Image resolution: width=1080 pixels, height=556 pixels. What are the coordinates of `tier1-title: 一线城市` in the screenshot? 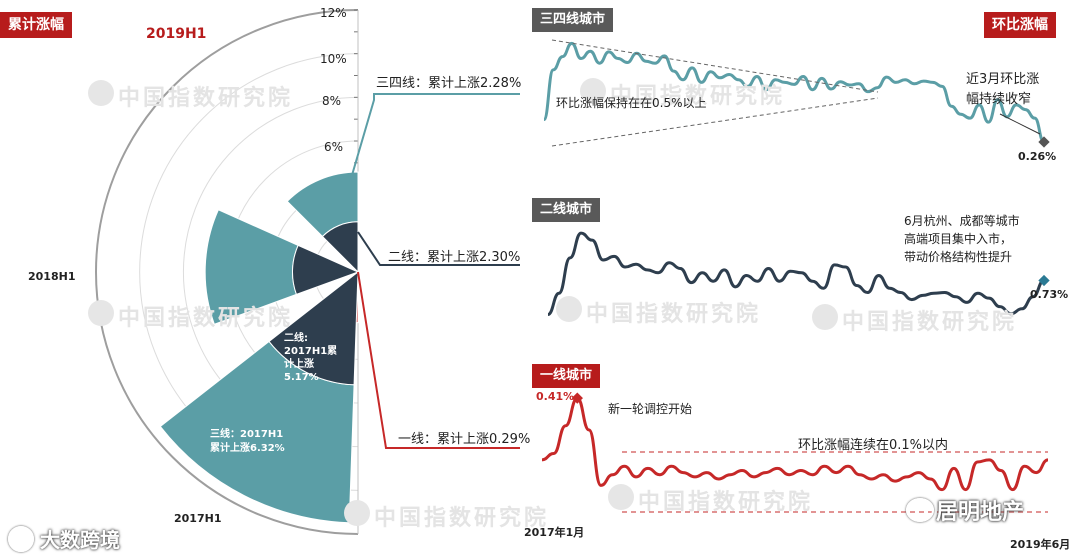 It's located at (566, 376).